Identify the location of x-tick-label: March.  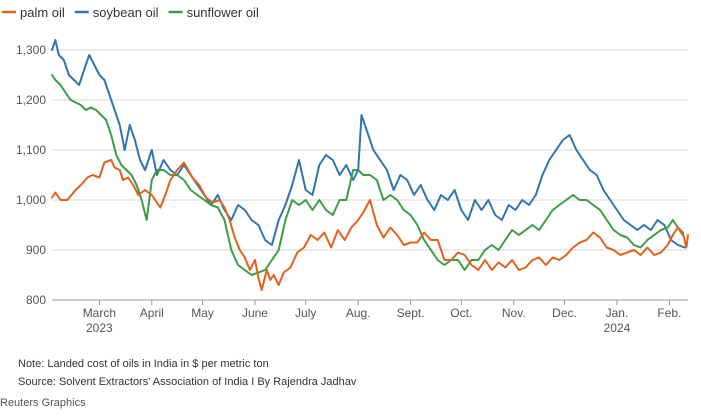
(99, 313).